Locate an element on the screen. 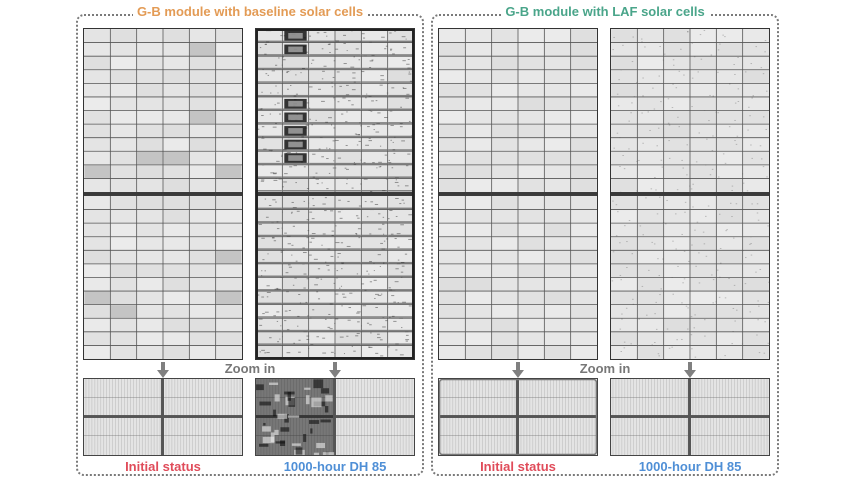  laf-dh85-zoom-arrow is located at coordinates (690, 370).